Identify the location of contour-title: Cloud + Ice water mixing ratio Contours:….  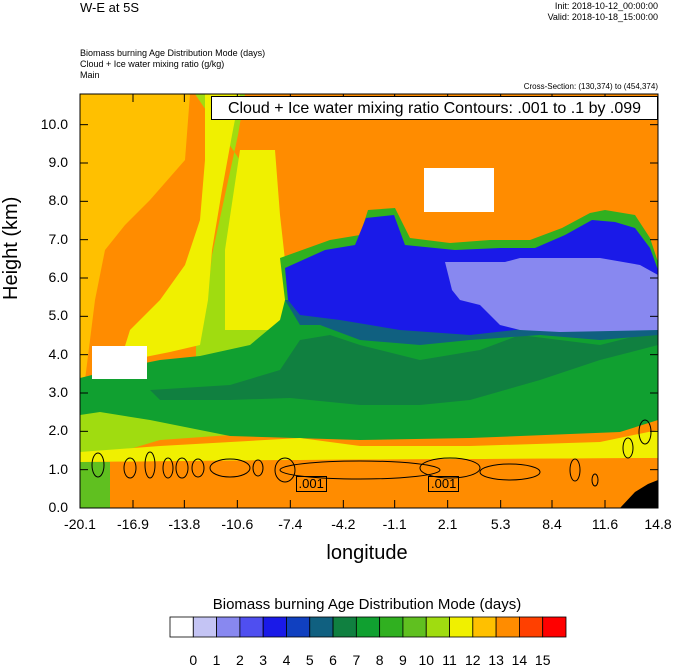
(434, 108).